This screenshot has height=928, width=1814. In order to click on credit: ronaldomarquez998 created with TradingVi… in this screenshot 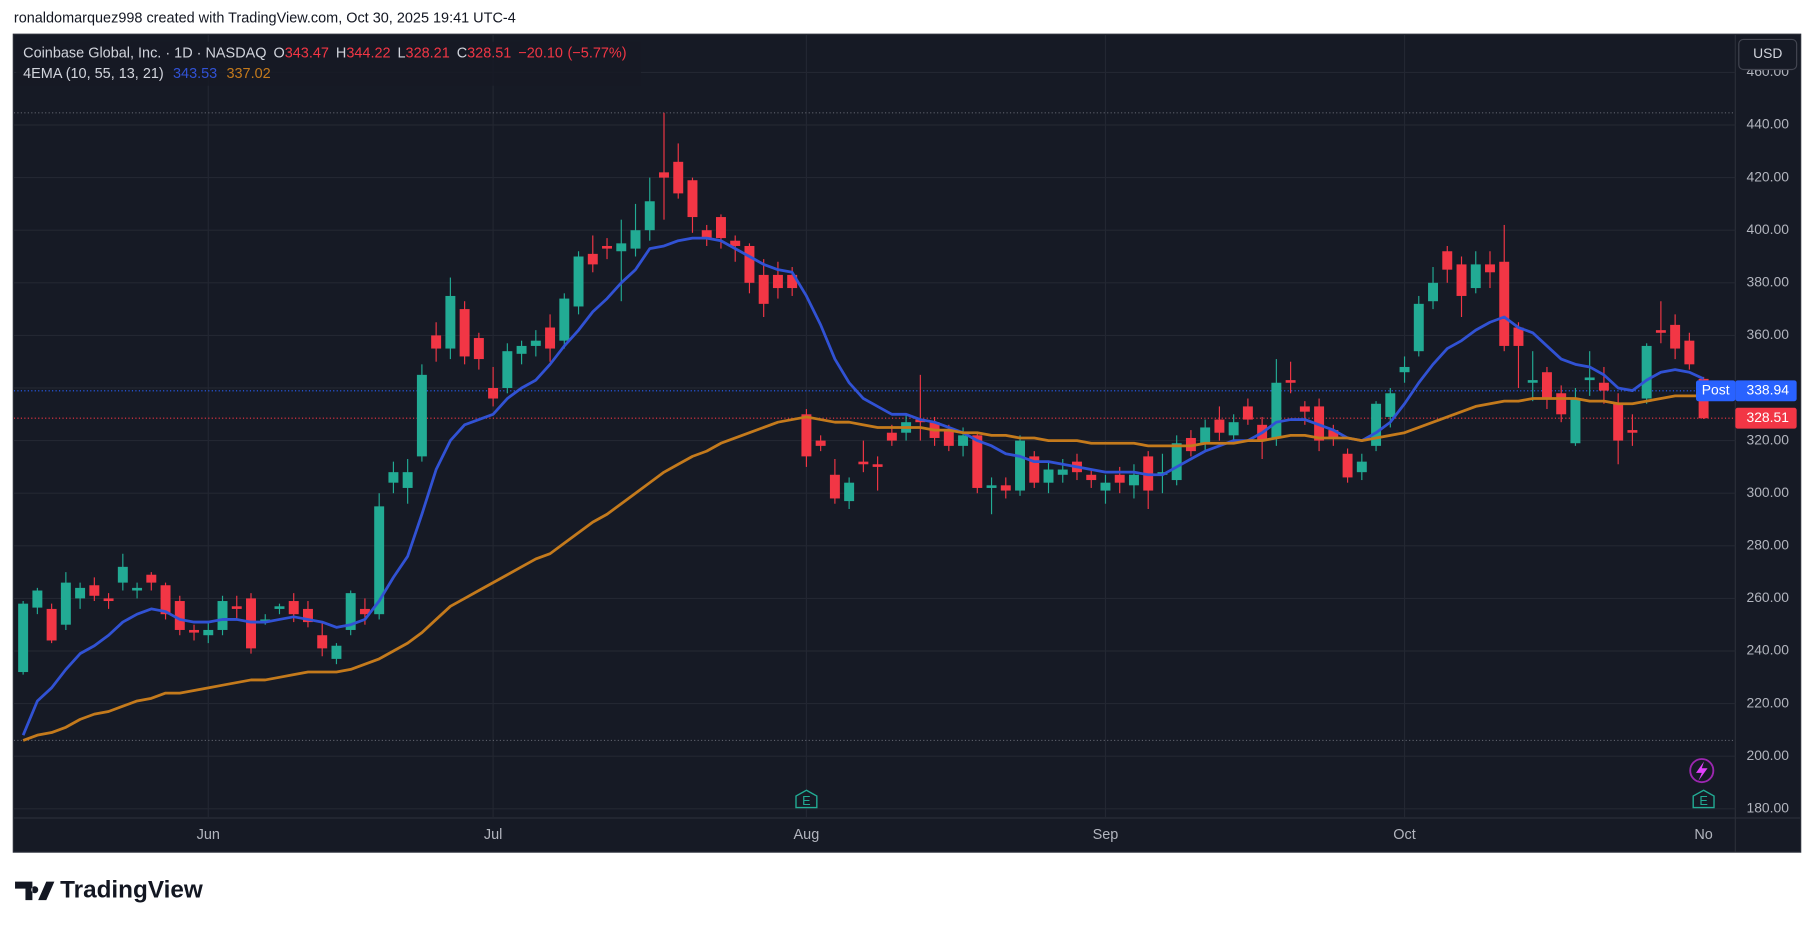, I will do `click(265, 18)`.